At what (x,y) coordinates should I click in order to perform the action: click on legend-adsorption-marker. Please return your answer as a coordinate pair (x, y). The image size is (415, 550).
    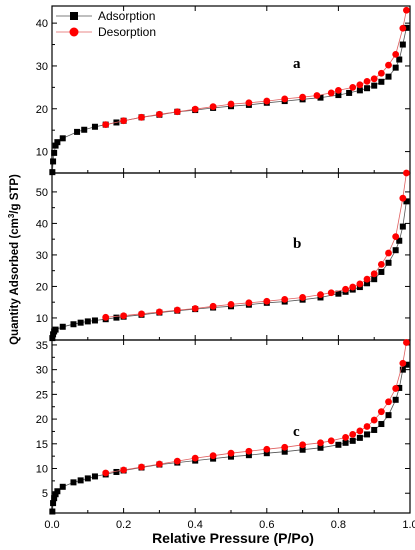
    Looking at the image, I should click on (74, 16).